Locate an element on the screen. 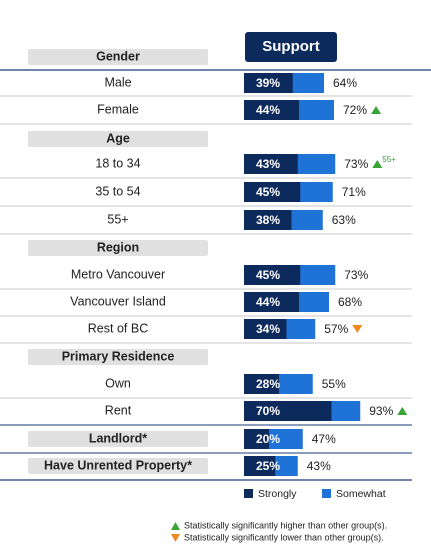 This screenshot has height=552, width=431. total-label: 55% is located at coordinates (334, 384).